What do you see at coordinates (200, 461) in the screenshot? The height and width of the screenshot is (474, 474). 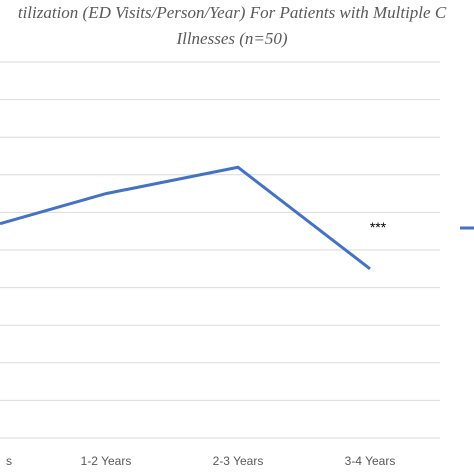 I see `x-axis-tick-labels: s 1-2 Years 2-3 Years 3-4 Years` at bounding box center [200, 461].